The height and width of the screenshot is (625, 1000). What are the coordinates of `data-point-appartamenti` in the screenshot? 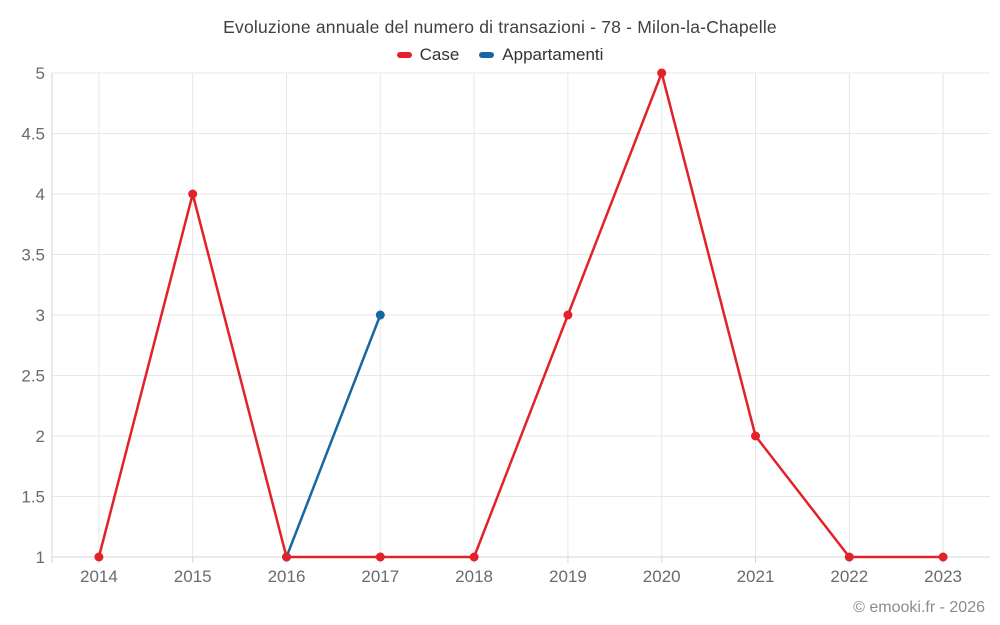 It's located at (380, 315).